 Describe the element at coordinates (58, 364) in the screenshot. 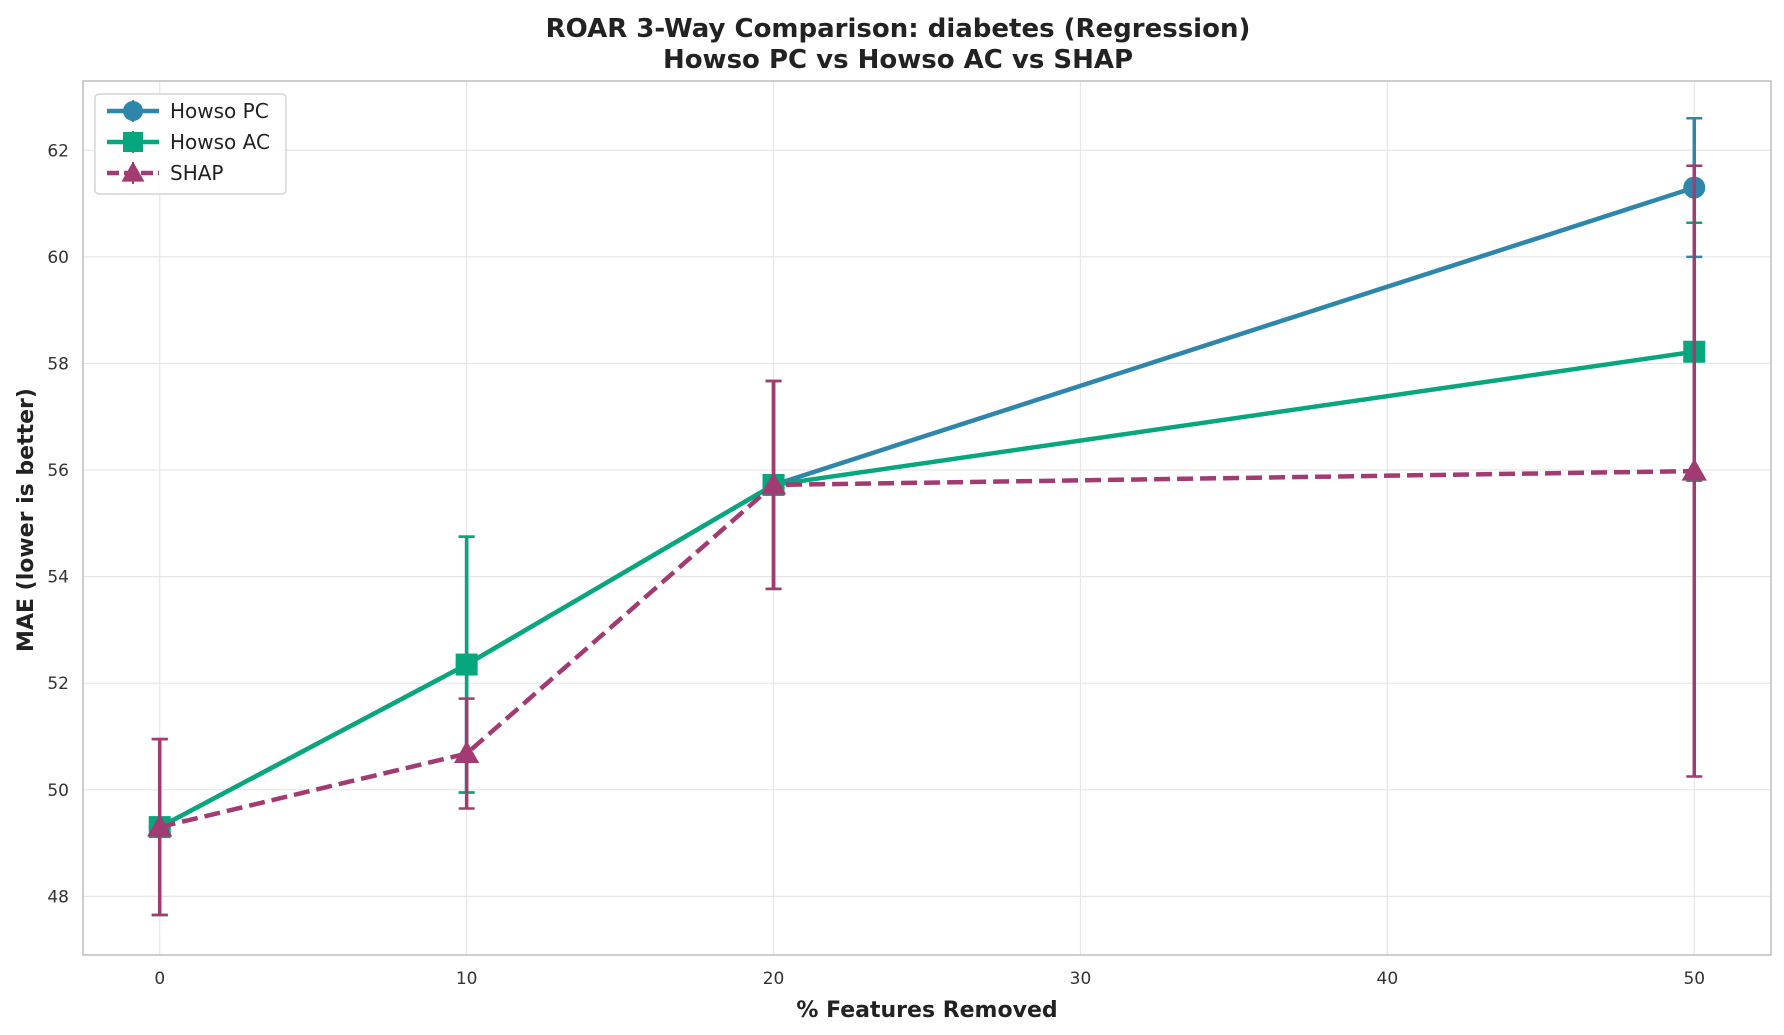

I see `y-tick-label: 58` at that location.